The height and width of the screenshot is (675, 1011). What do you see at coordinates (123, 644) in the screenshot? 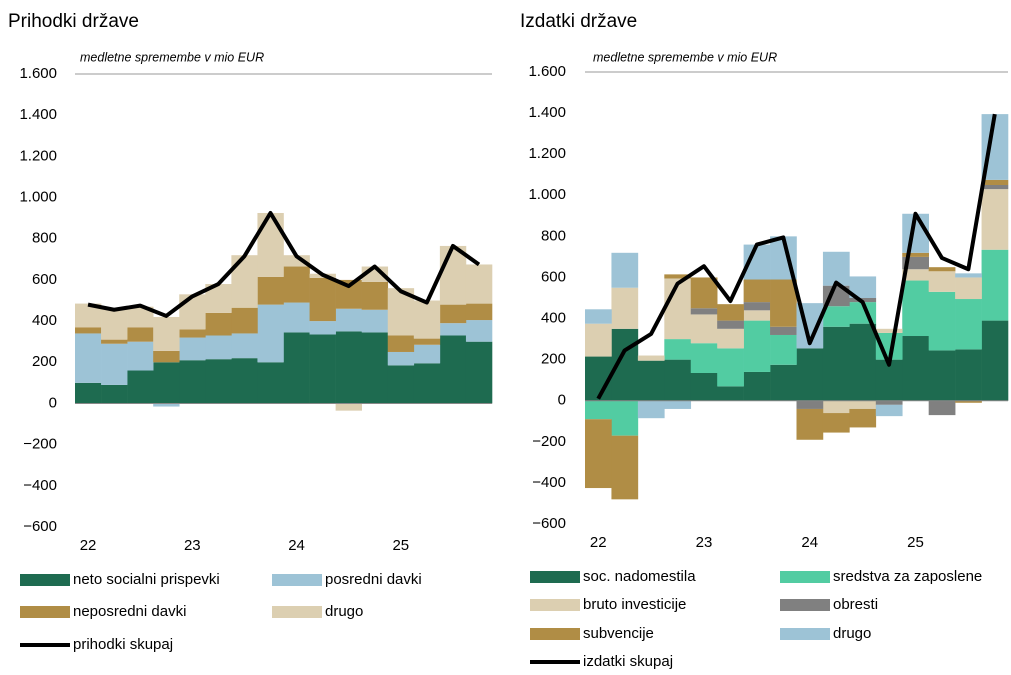
I see `legend-label: prihodki skupaj` at bounding box center [123, 644].